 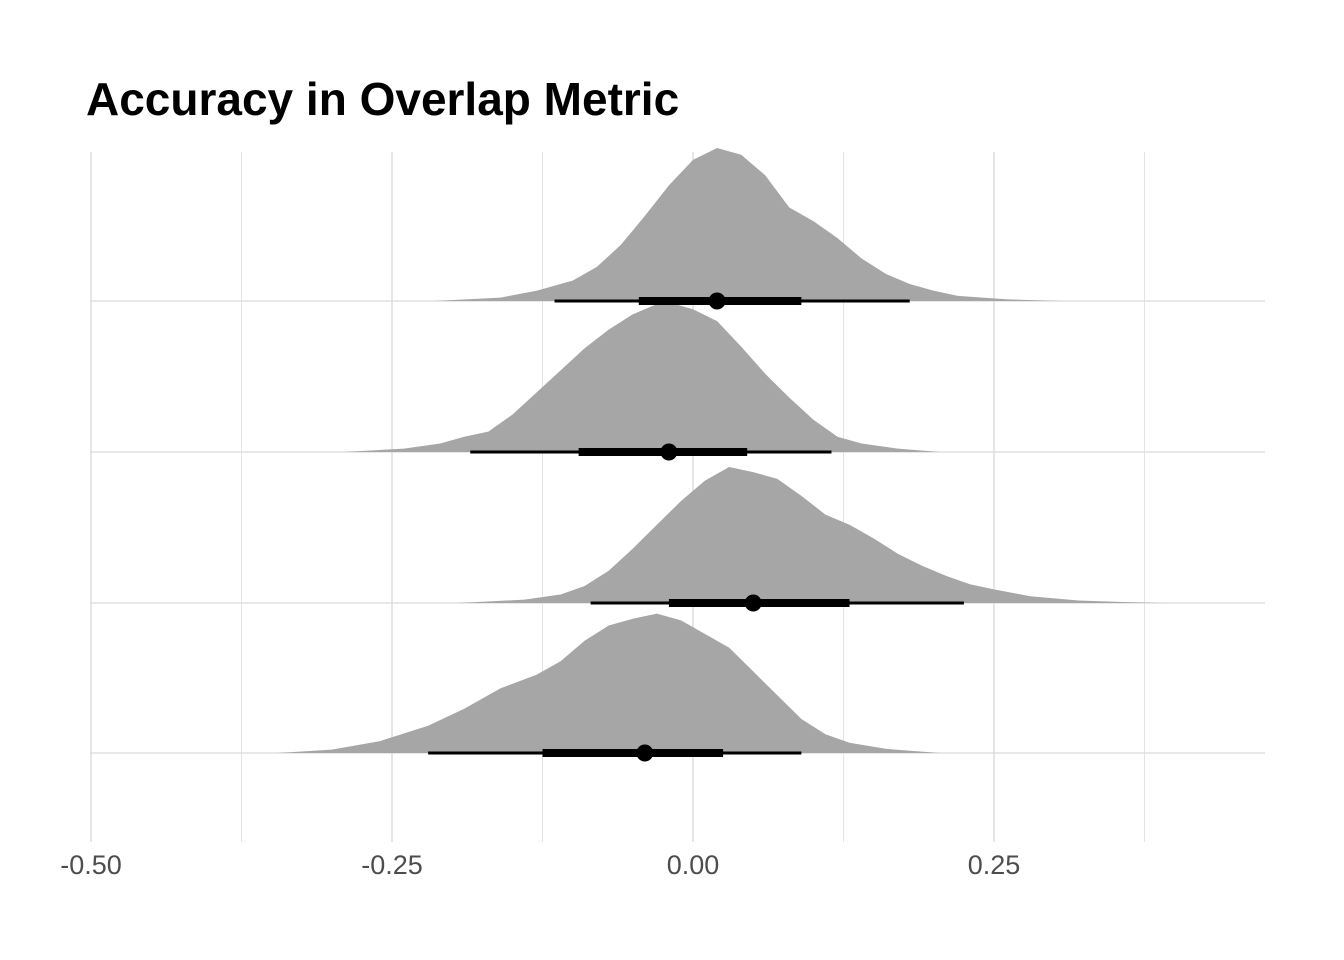 What do you see at coordinates (91, 865) in the screenshot?
I see `x-tick-label-0: -0.50` at bounding box center [91, 865].